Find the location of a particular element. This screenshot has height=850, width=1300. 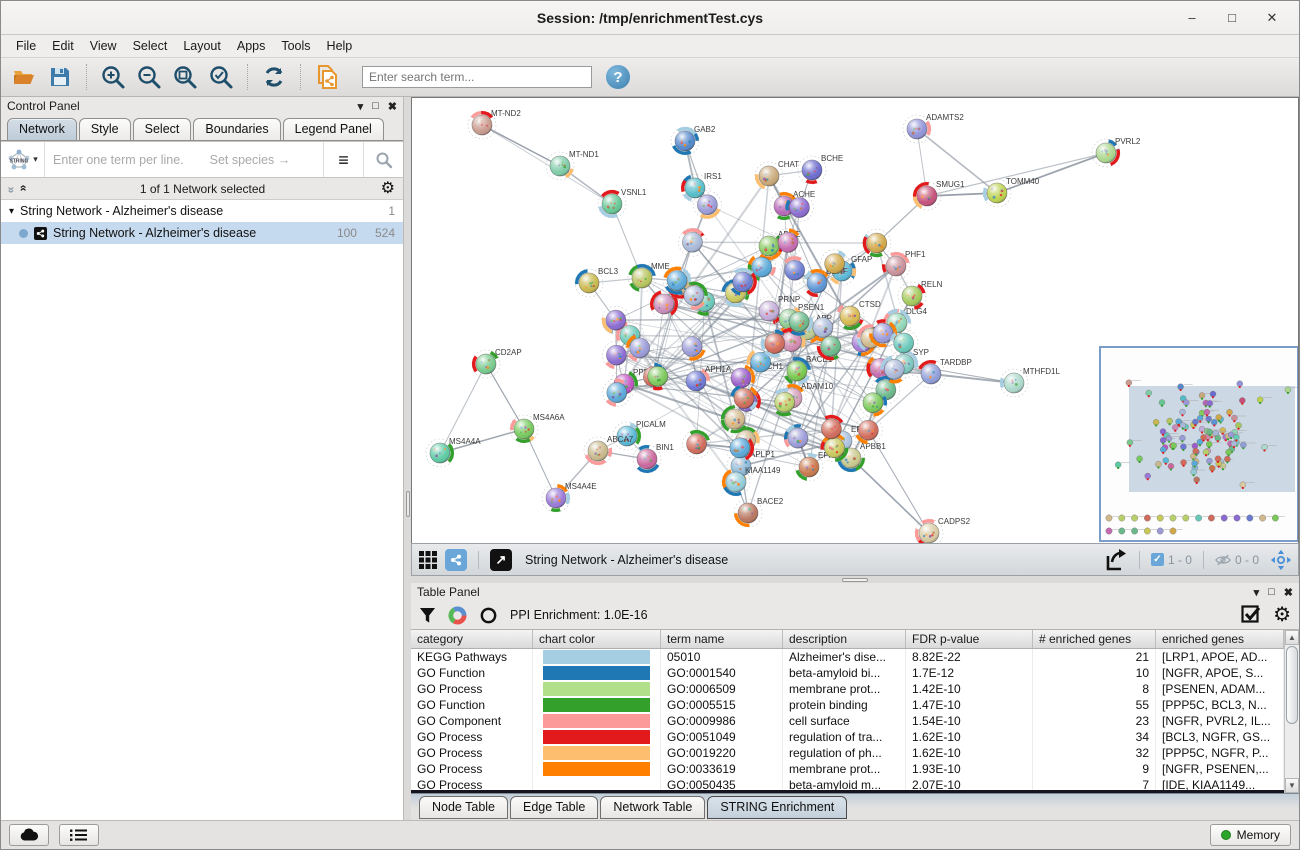

network-node-bace2: BACE2 is located at coordinates (758, 512).